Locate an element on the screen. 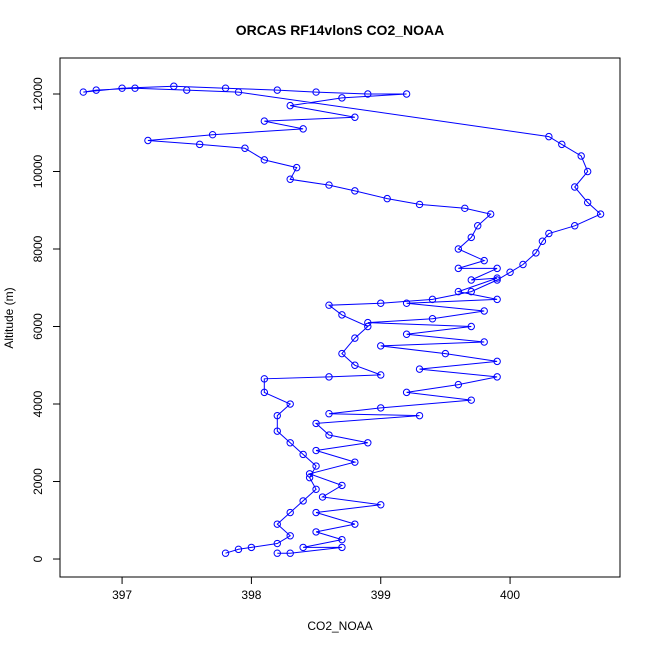 This screenshot has width=650, height=655. y-tick-label: 2000 is located at coordinates (38, 481).